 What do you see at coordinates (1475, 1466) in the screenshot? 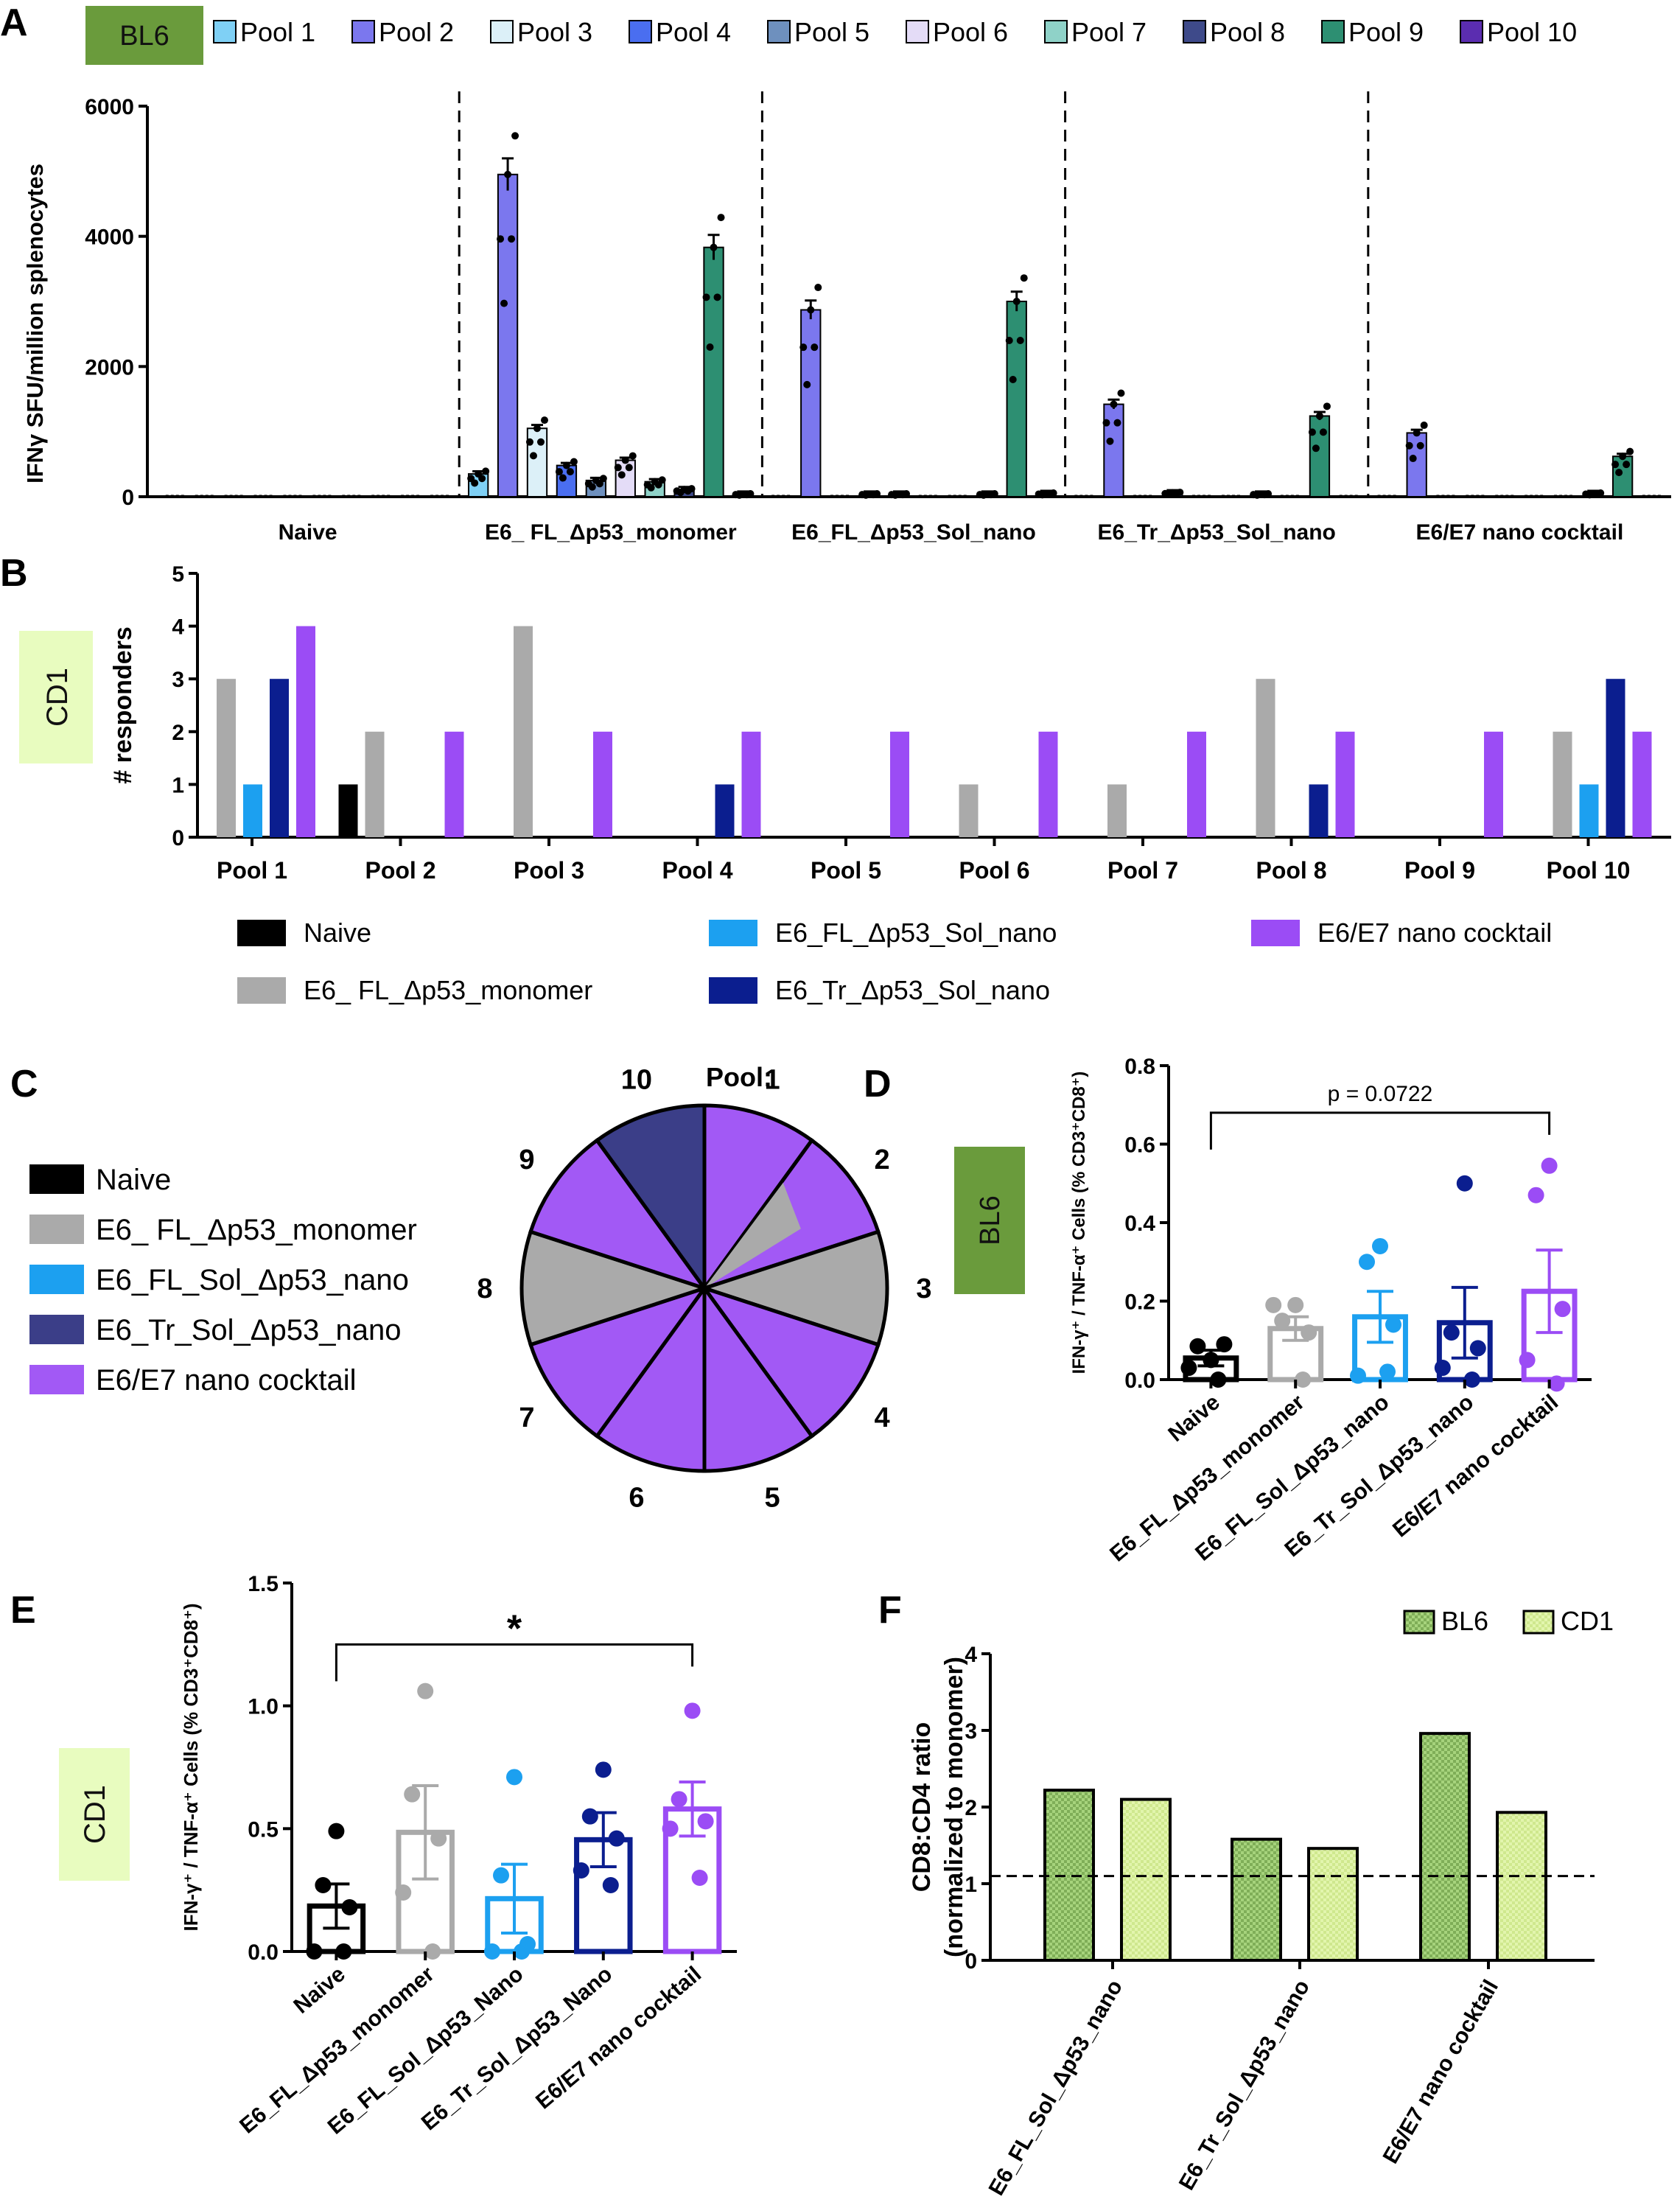
I see `d-x-tick-label: E6/E7 nano cocktail` at bounding box center [1475, 1466].